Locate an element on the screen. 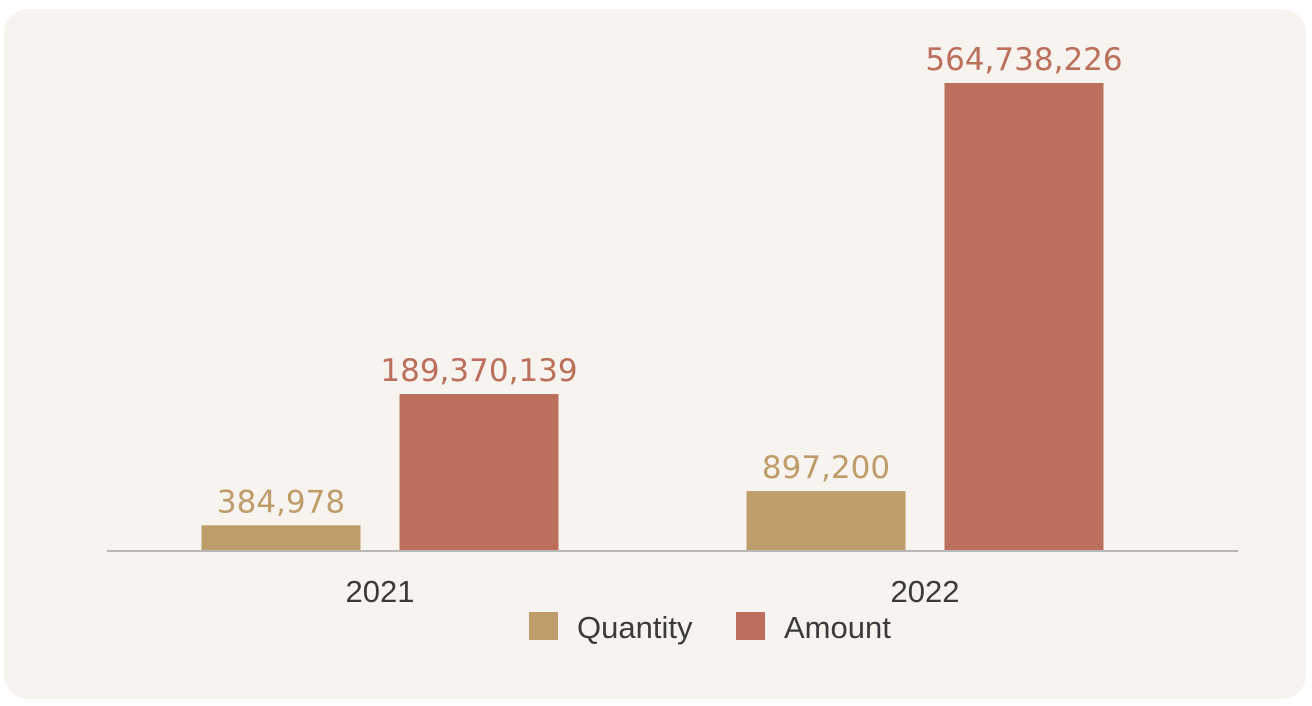  bar-amount-2022 is located at coordinates (1024, 317).